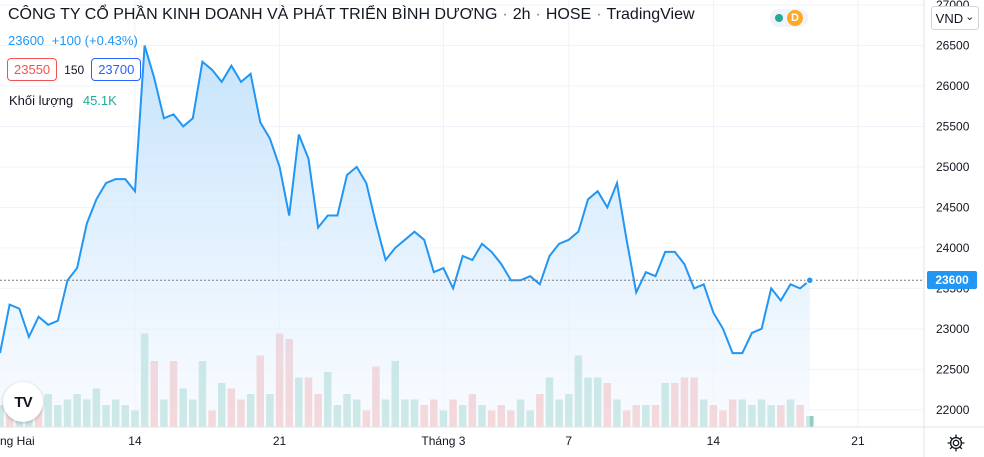 The width and height of the screenshot is (984, 457). Describe the element at coordinates (952, 280) in the screenshot. I see `last-price-tag: 23600` at that location.